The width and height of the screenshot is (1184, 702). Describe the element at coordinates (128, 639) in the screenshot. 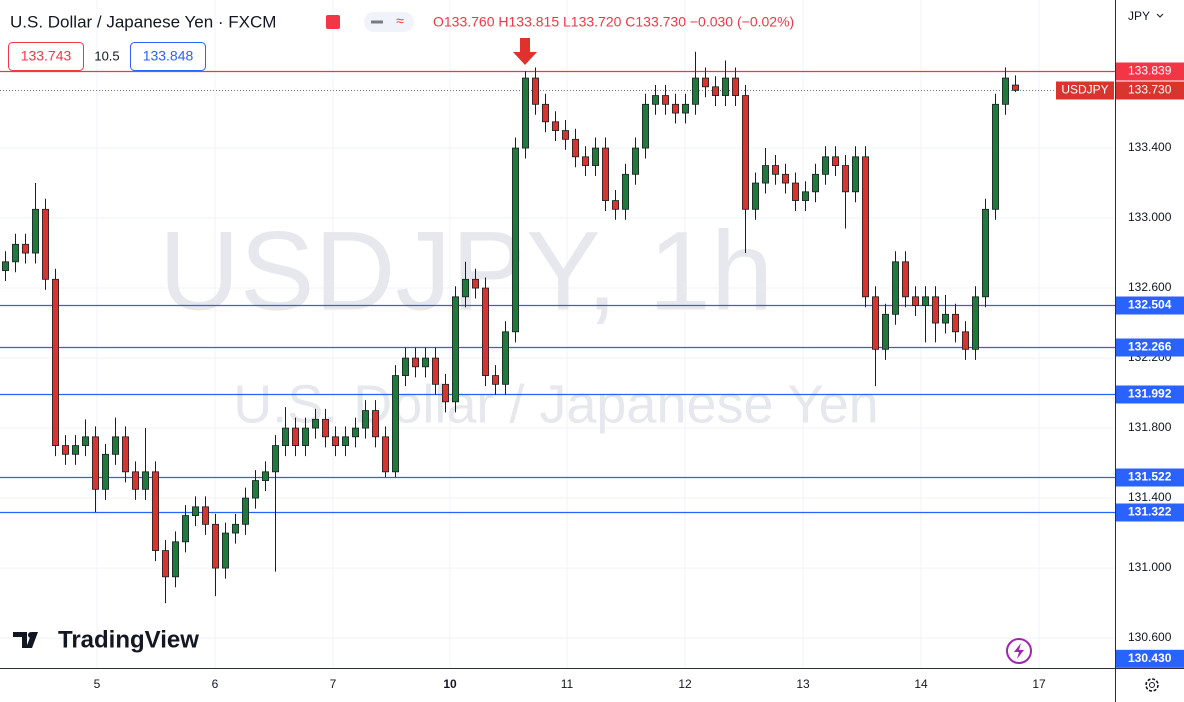

I see `brand: TradingView` at that location.